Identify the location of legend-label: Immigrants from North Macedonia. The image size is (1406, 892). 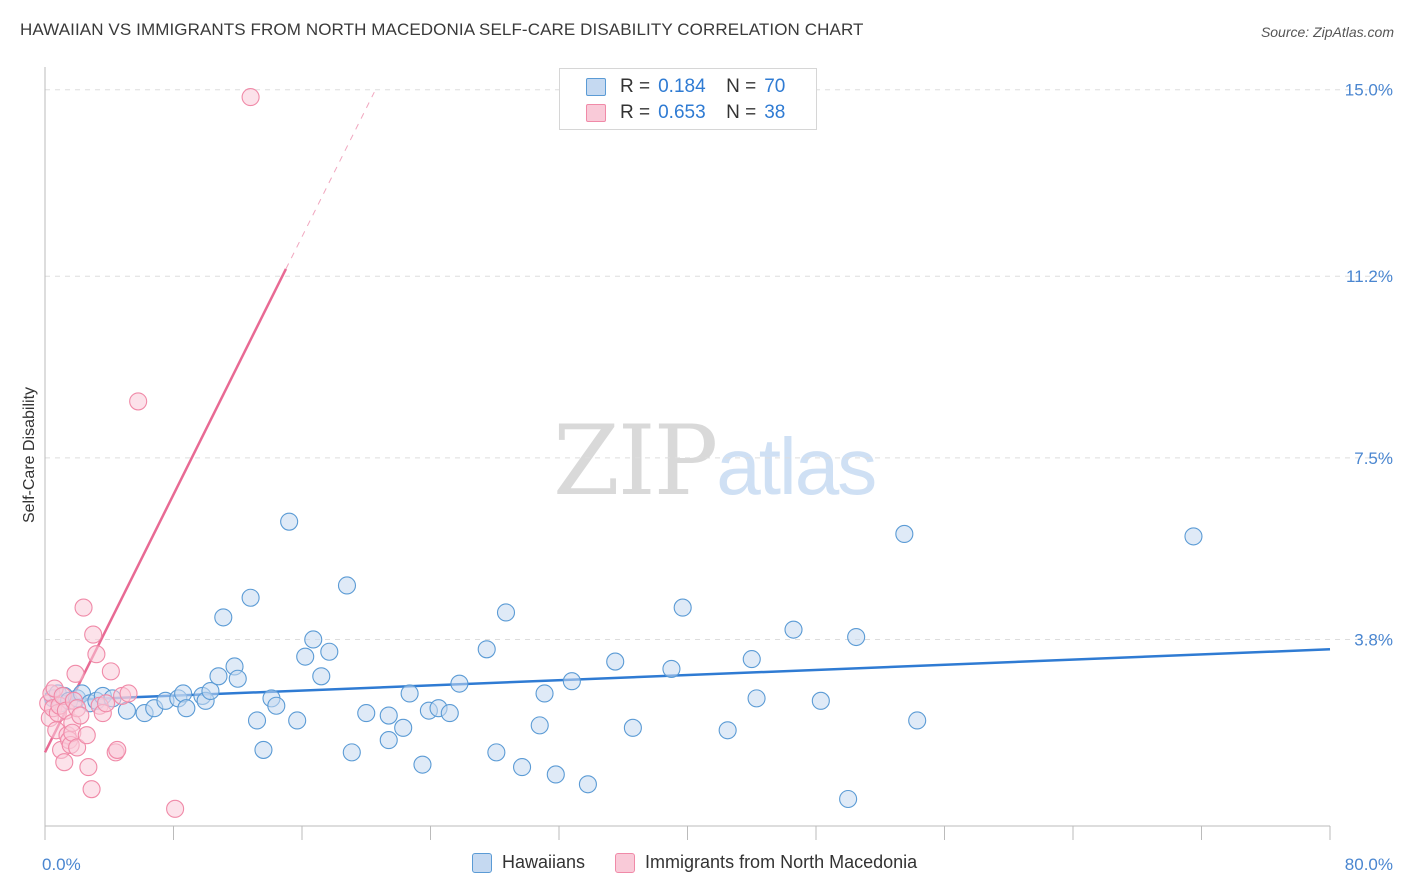
(781, 862).